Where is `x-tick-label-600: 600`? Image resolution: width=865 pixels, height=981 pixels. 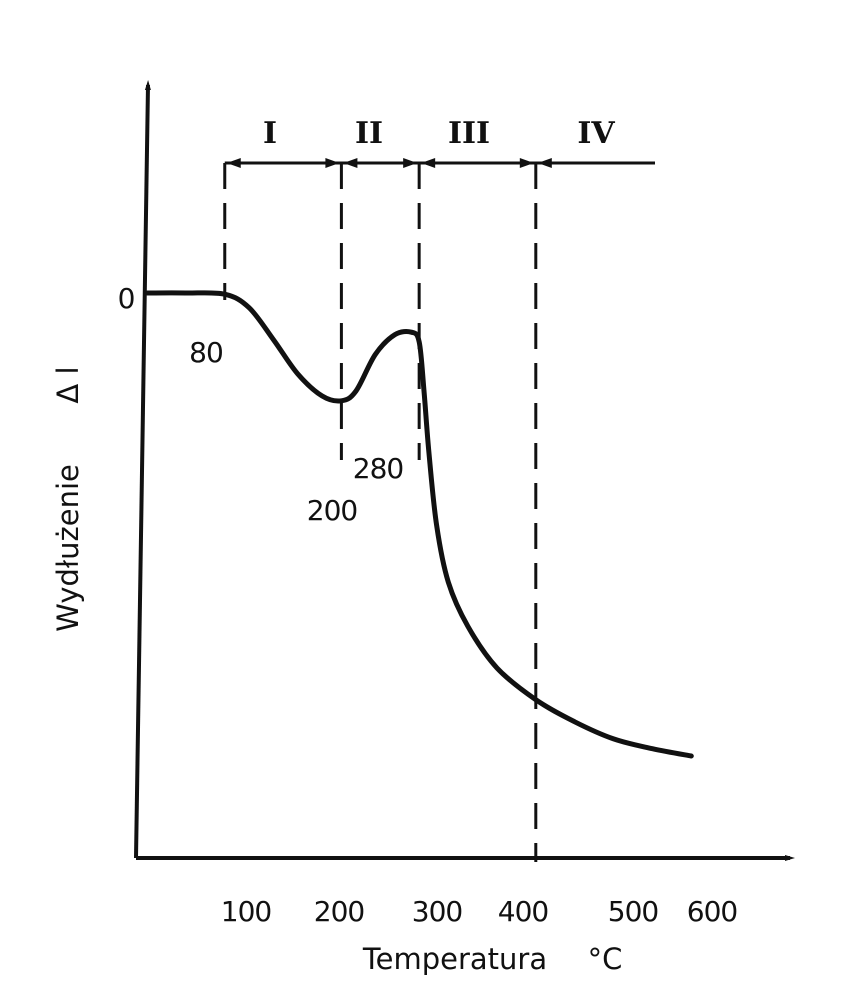
x-tick-label-600: 600 is located at coordinates (712, 911).